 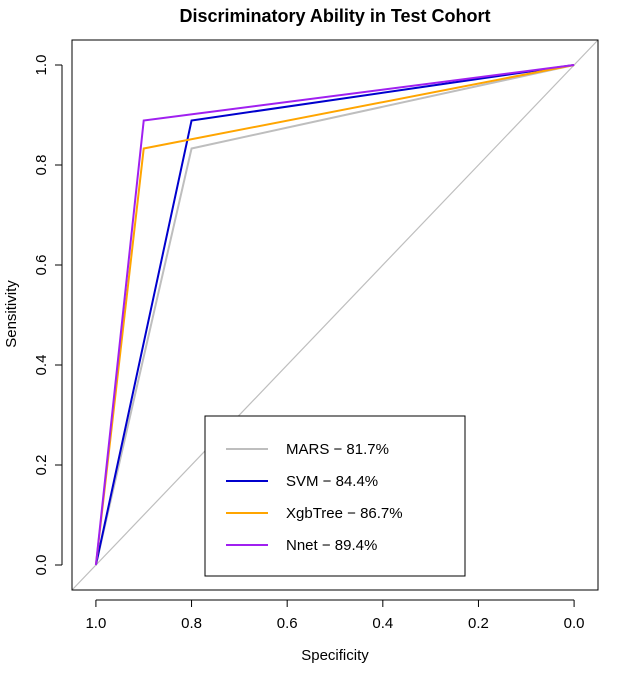 I want to click on legend-box, so click(x=335, y=496).